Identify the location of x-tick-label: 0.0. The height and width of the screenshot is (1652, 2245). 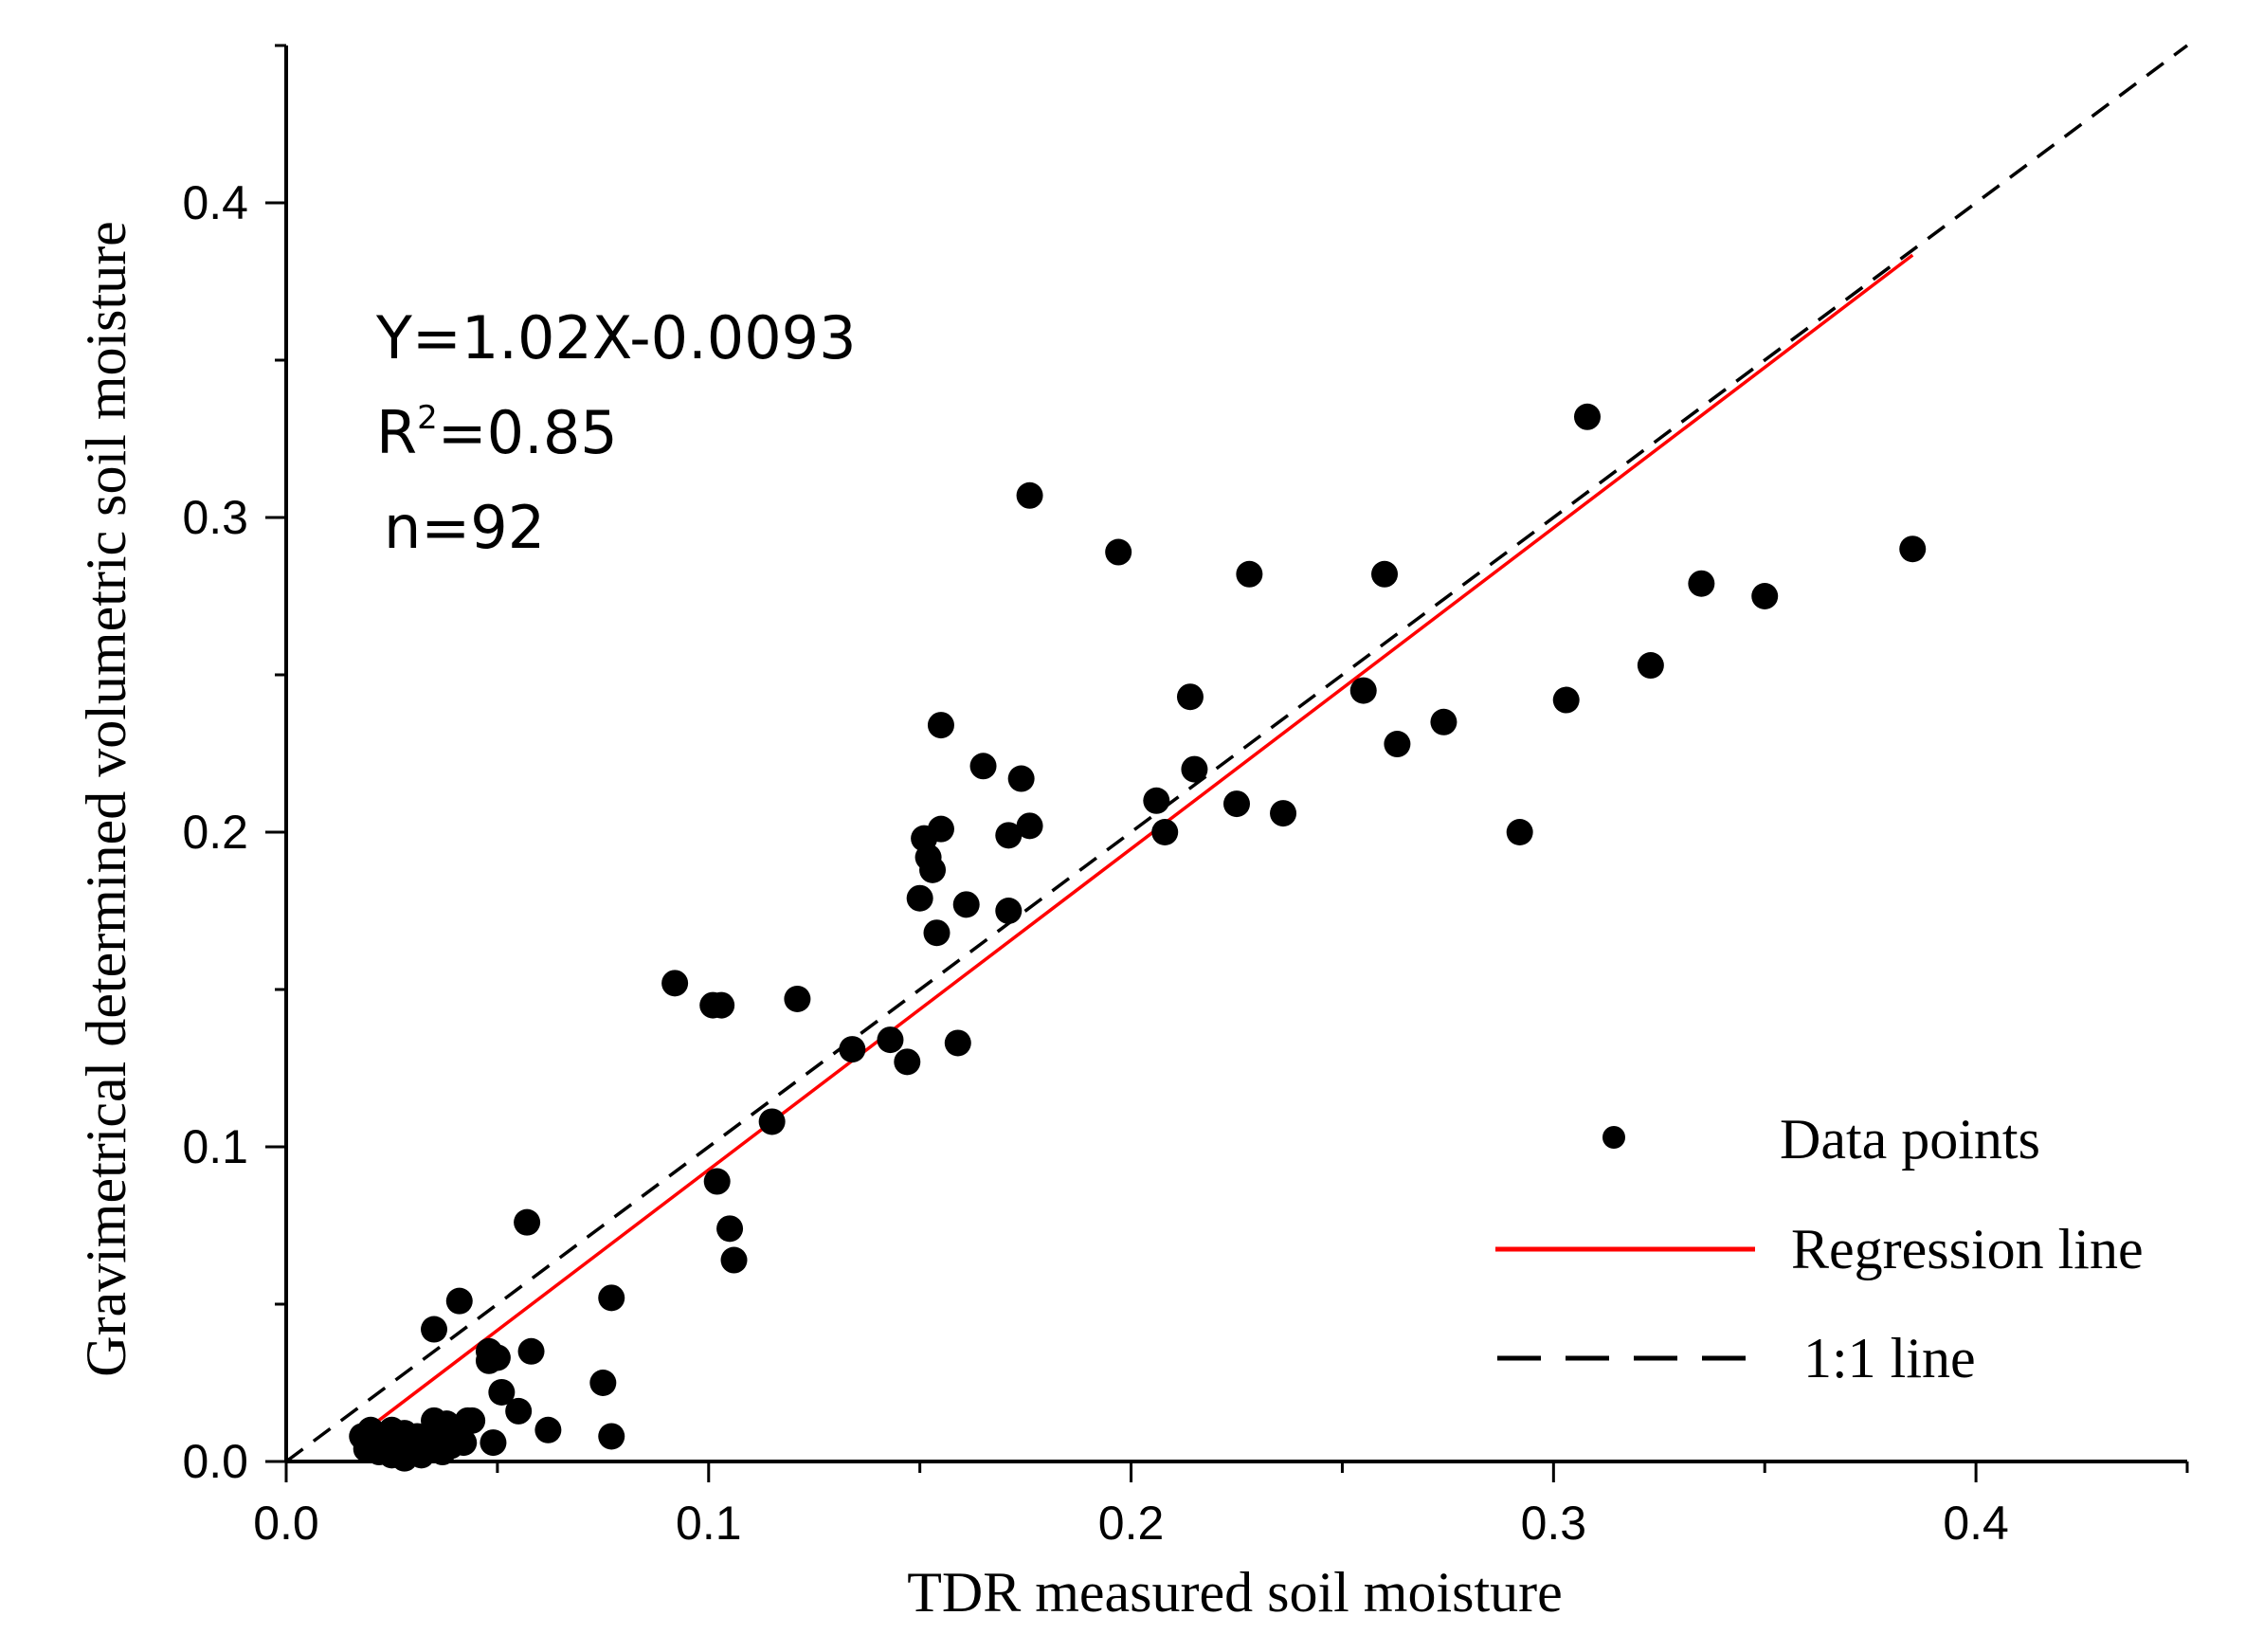
(286, 1524).